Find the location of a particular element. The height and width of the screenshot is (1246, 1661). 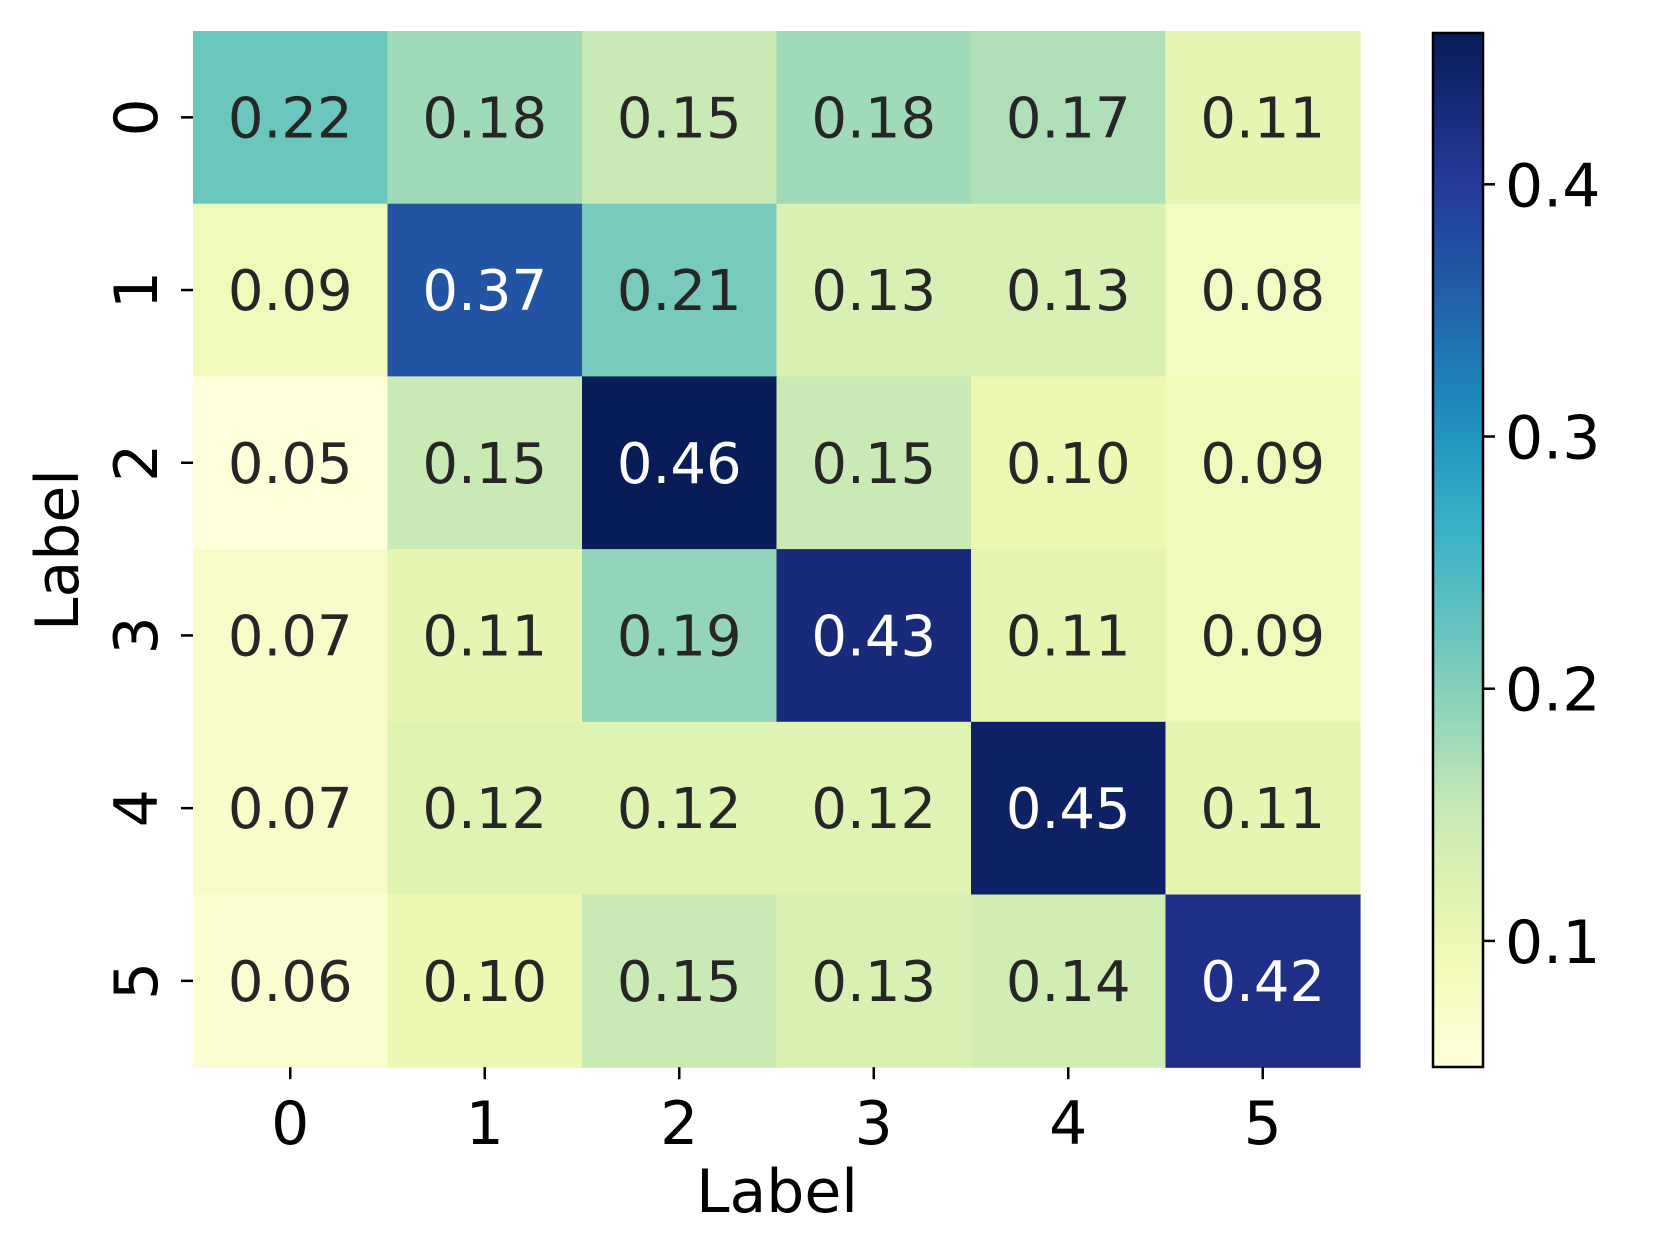

heatmap-cell-label-r0-c2: 0.15 is located at coordinates (679, 118).